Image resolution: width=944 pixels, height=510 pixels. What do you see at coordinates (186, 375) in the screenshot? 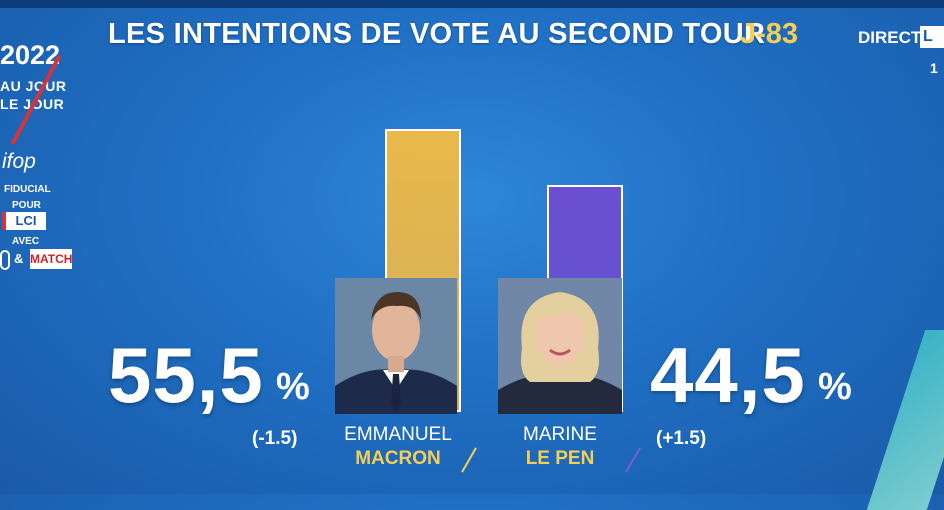
I see `value-label-macron: 55,5` at bounding box center [186, 375].